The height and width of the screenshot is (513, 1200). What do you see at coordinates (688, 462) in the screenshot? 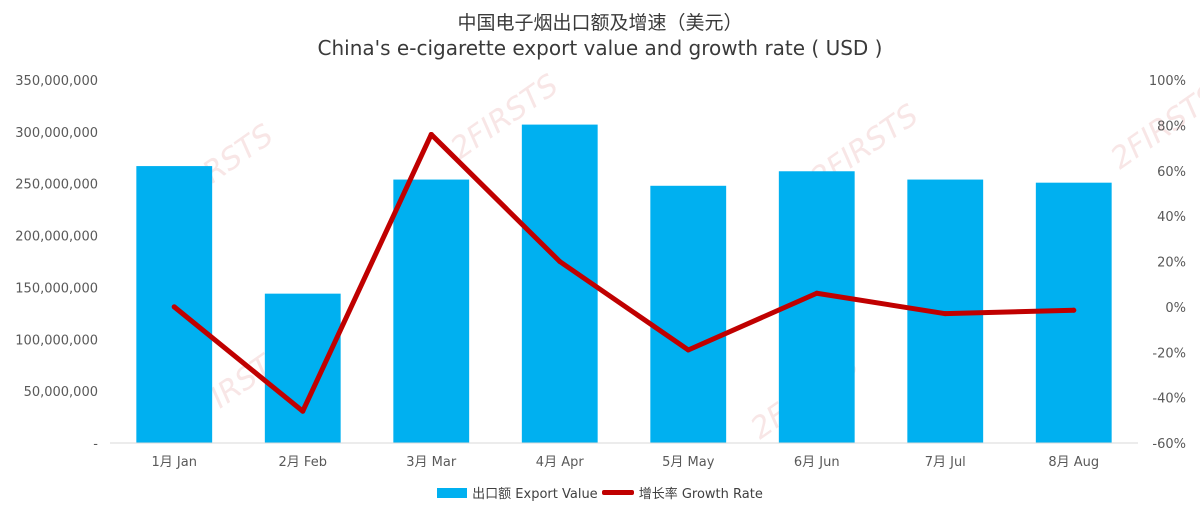
I see `x-axis-tick-label: 5月 May` at bounding box center [688, 462].